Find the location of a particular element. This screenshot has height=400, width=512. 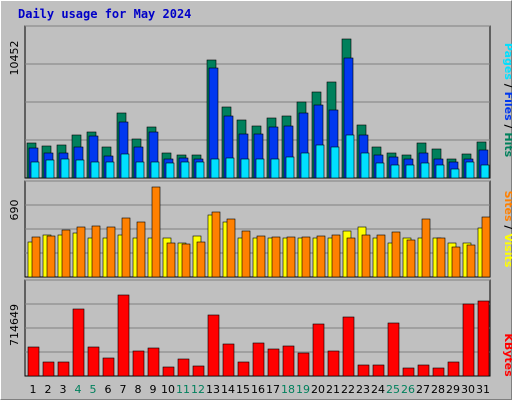

day-label: 19 is located at coordinates (303, 389).